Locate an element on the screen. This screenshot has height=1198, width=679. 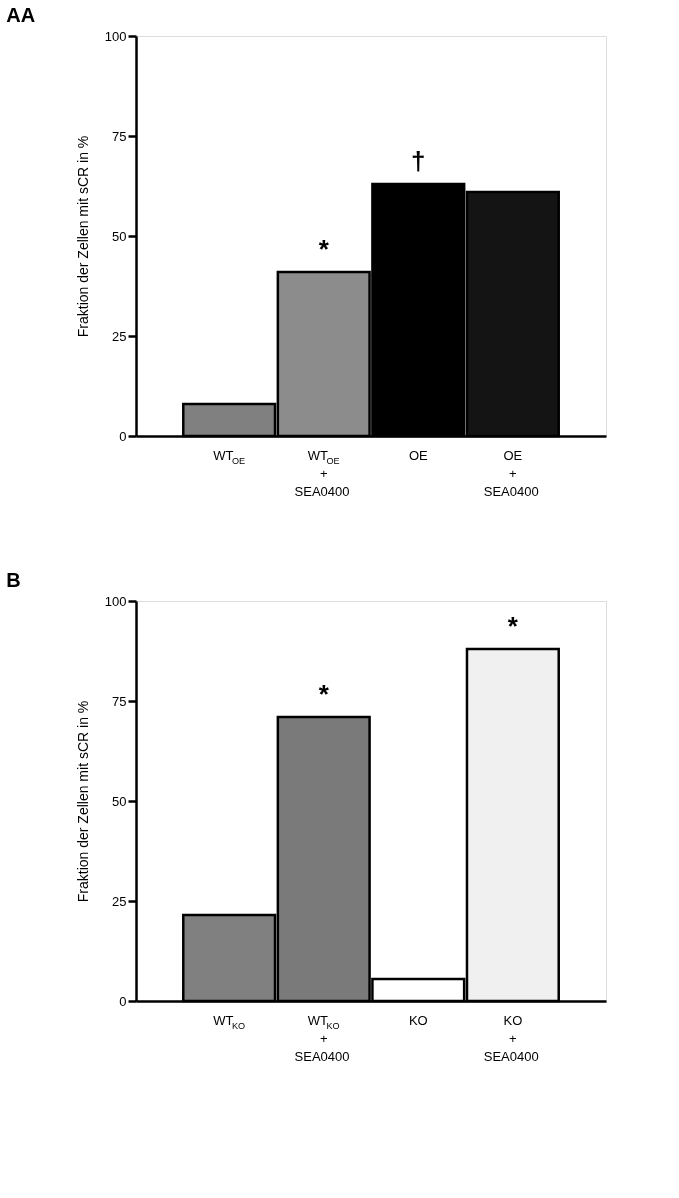
chart-title: B is located at coordinates (13, 580).